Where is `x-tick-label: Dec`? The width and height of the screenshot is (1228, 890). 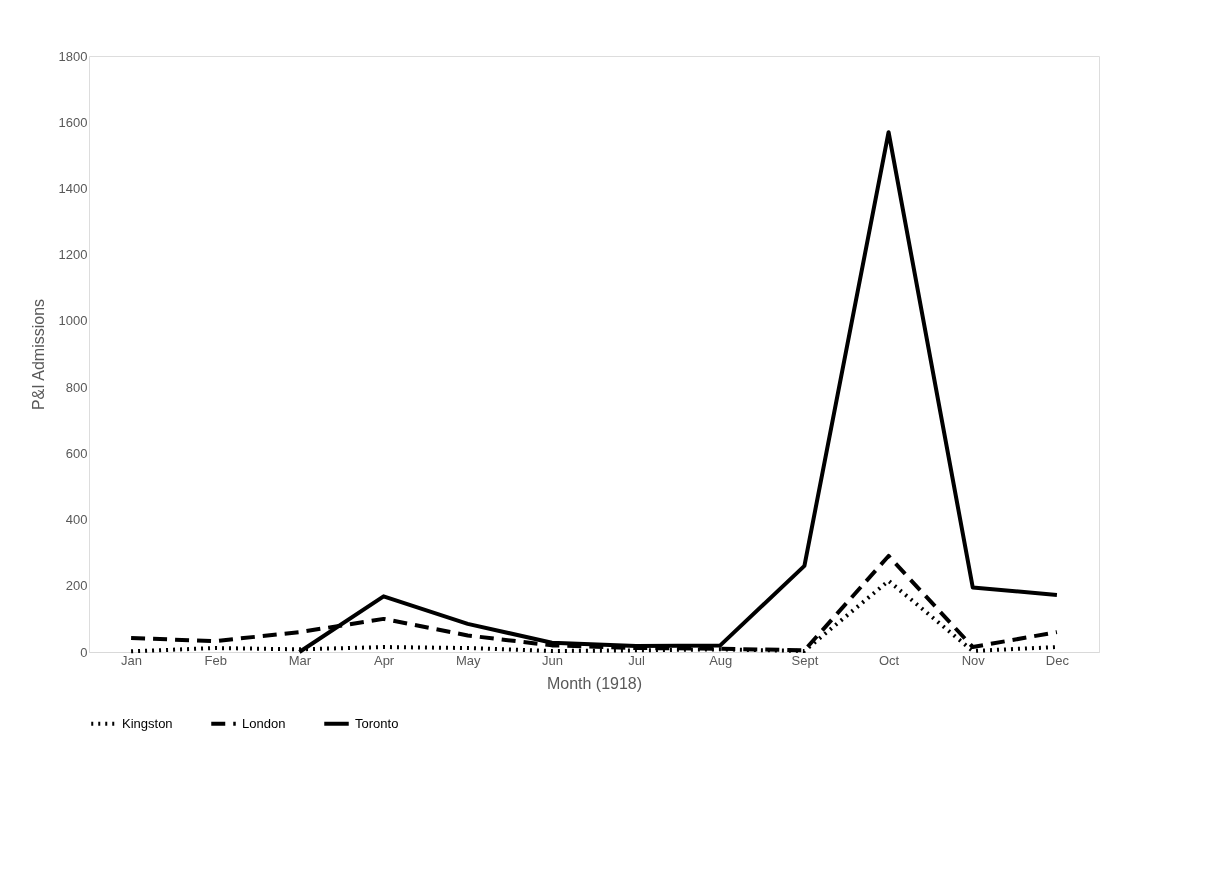 x-tick-label: Dec is located at coordinates (1057, 660).